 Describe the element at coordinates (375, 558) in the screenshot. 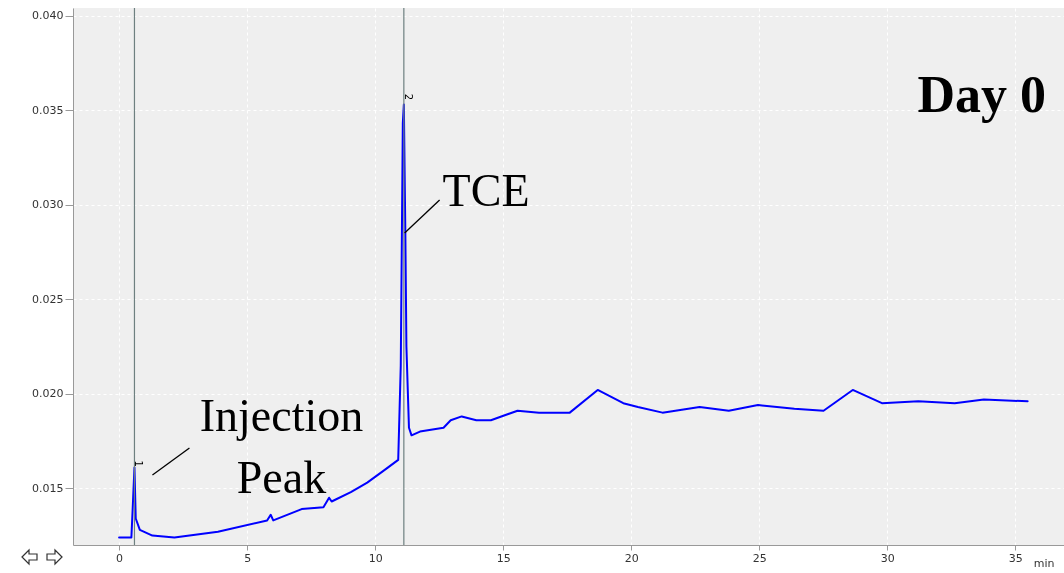

I see `x-tick-label: 10` at that location.